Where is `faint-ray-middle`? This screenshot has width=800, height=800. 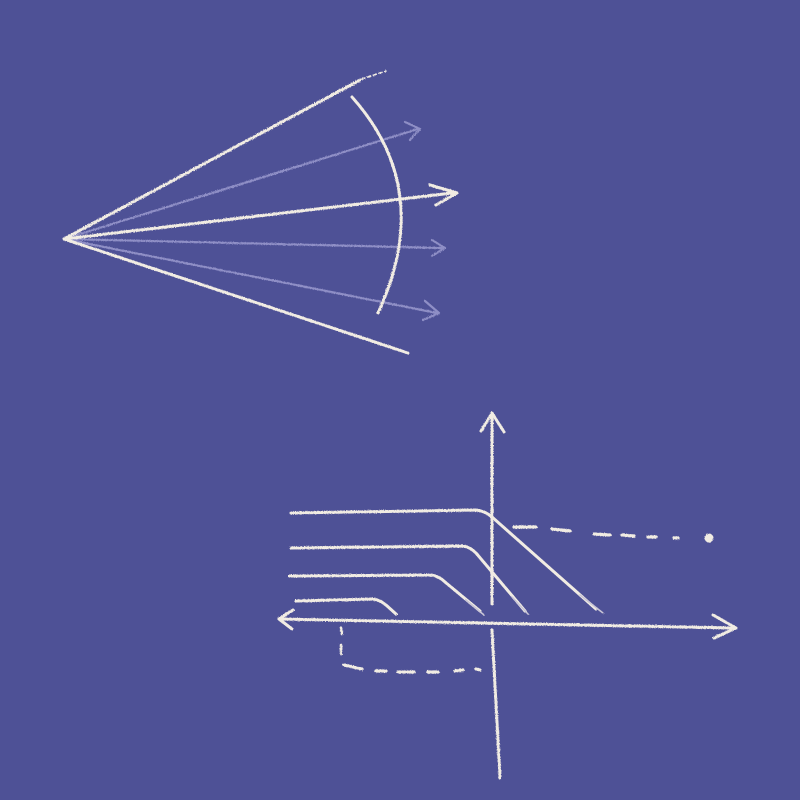
faint-ray-middle is located at coordinates (253, 243).